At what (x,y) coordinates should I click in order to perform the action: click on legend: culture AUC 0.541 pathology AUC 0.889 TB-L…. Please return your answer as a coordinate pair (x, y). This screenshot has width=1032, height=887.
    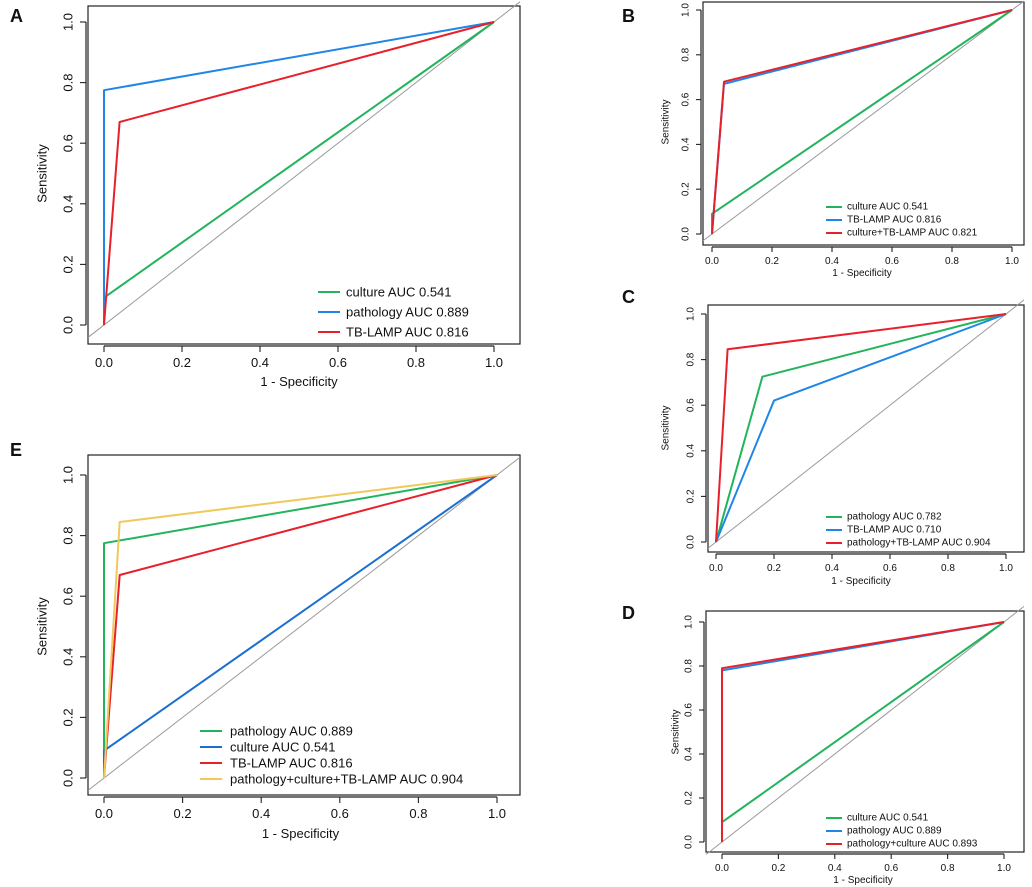
    Looking at the image, I should click on (393, 312).